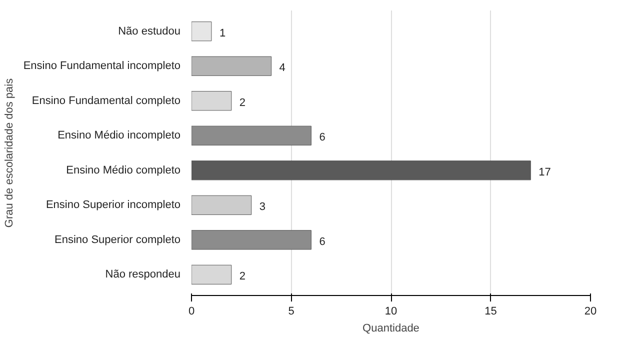 This screenshot has height=337, width=635. I want to click on y-tick-label: Não respondeu, so click(143, 274).